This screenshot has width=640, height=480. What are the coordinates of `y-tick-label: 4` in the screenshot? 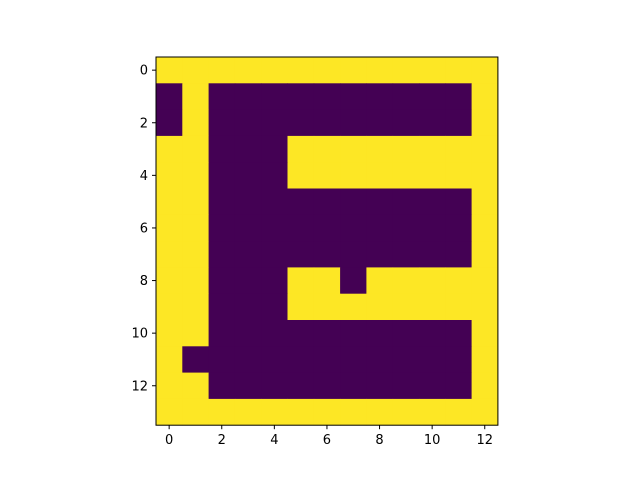 It's located at (144, 176).